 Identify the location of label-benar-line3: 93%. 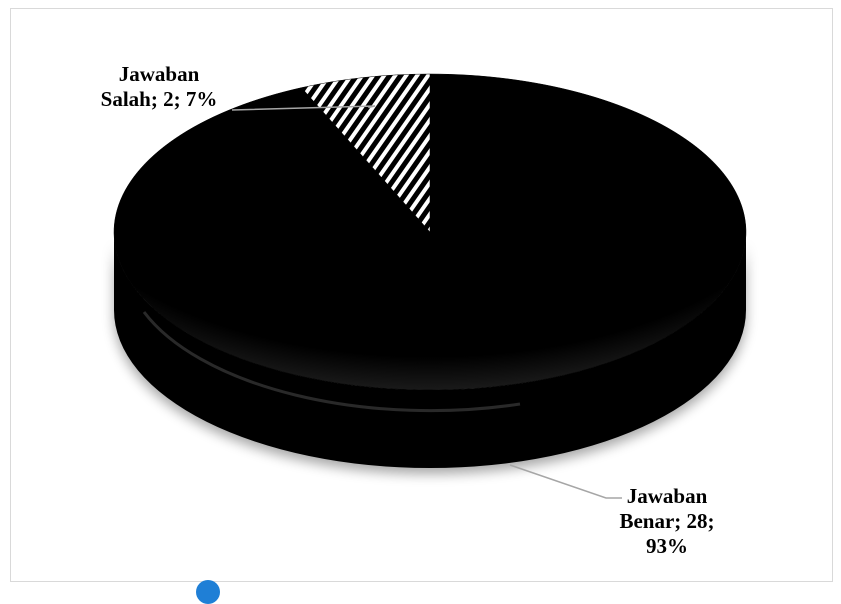
(667, 546).